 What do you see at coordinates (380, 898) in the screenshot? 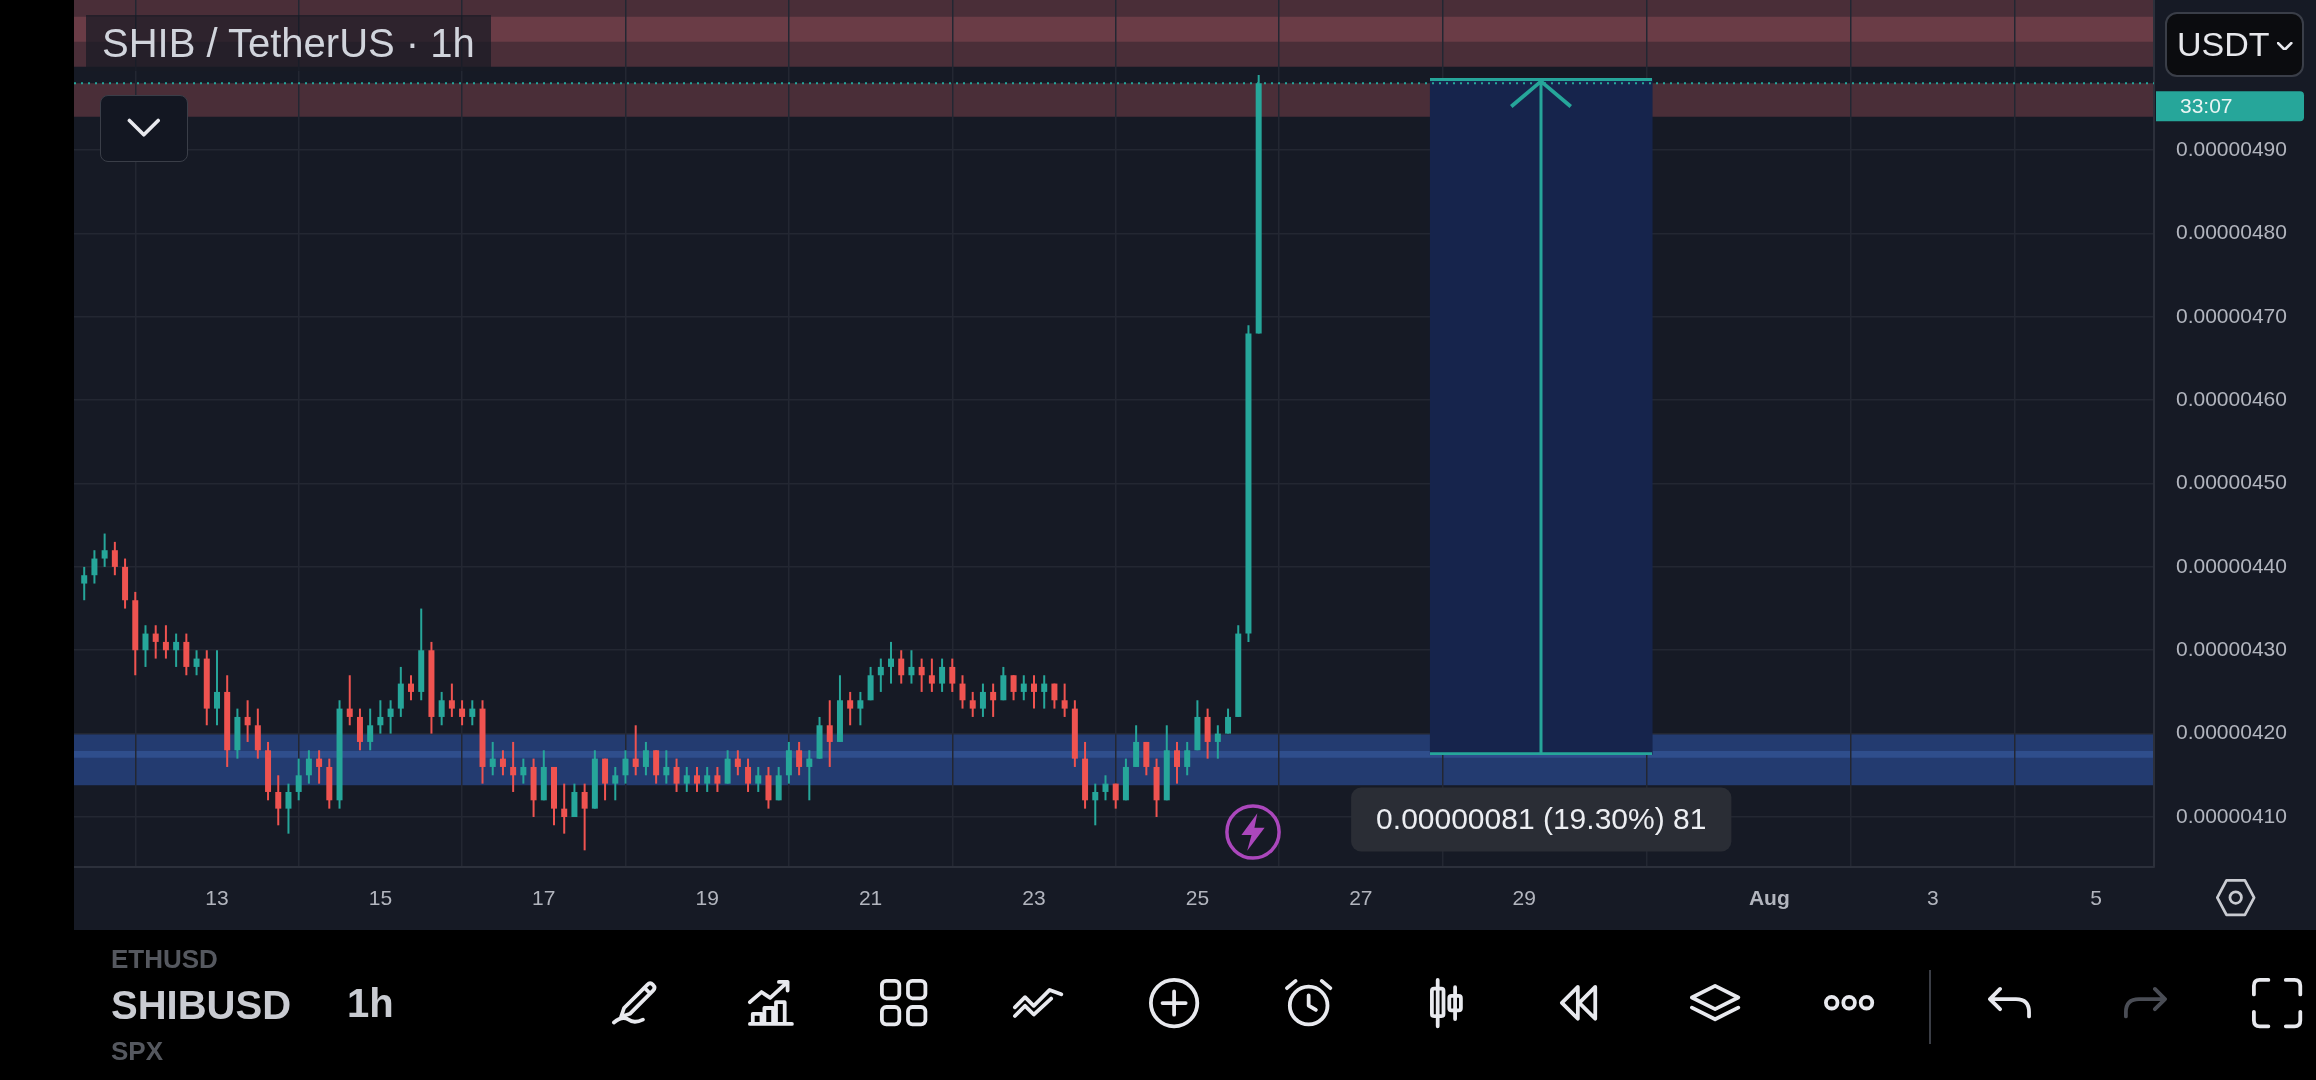
I see `x-tick-label: 15` at bounding box center [380, 898].